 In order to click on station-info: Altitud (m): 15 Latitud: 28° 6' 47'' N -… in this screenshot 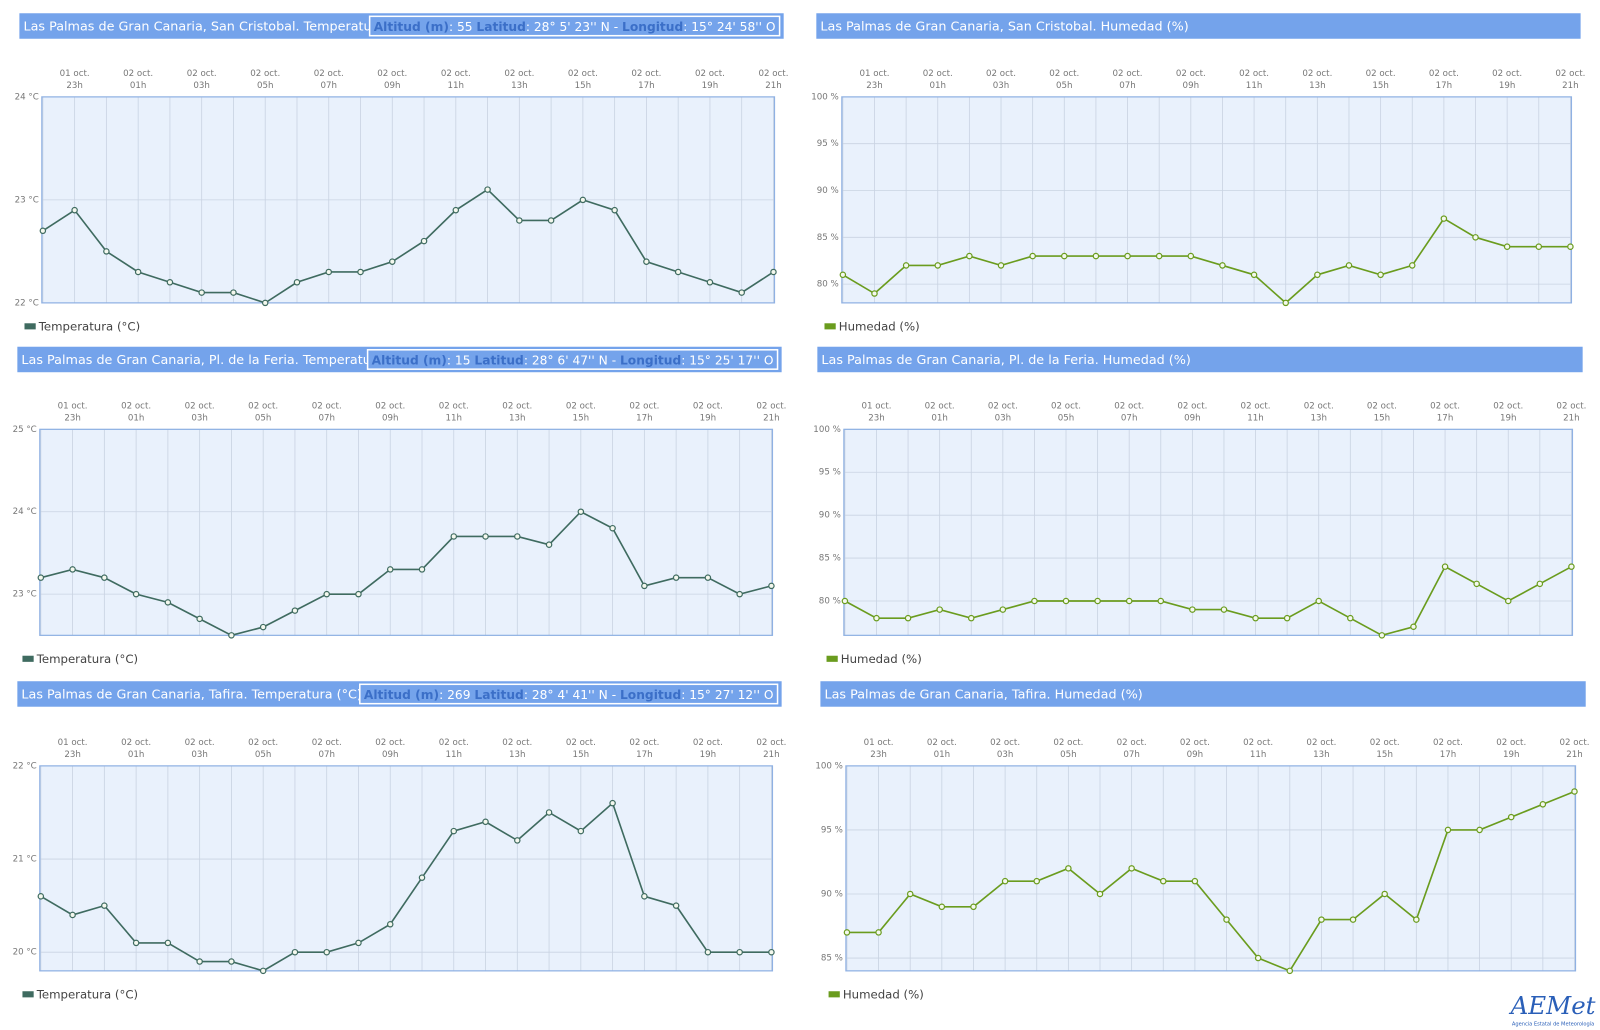, I will do `click(573, 360)`.